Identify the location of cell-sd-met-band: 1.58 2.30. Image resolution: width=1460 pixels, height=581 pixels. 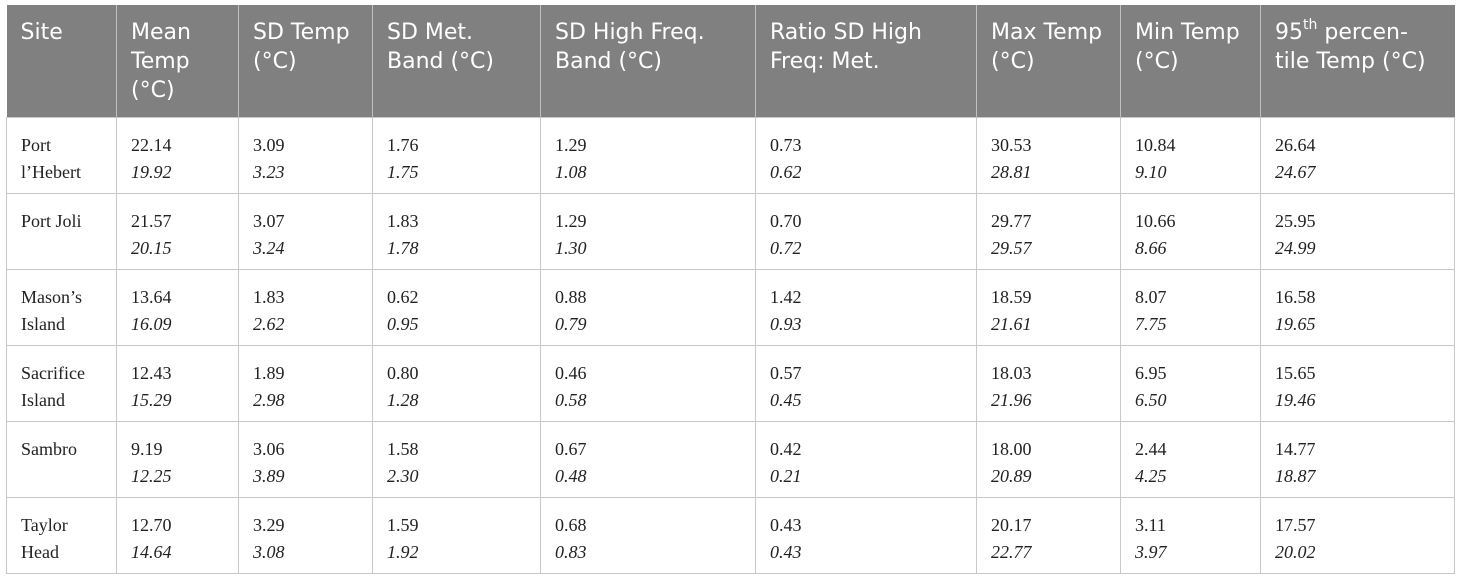
(456, 459).